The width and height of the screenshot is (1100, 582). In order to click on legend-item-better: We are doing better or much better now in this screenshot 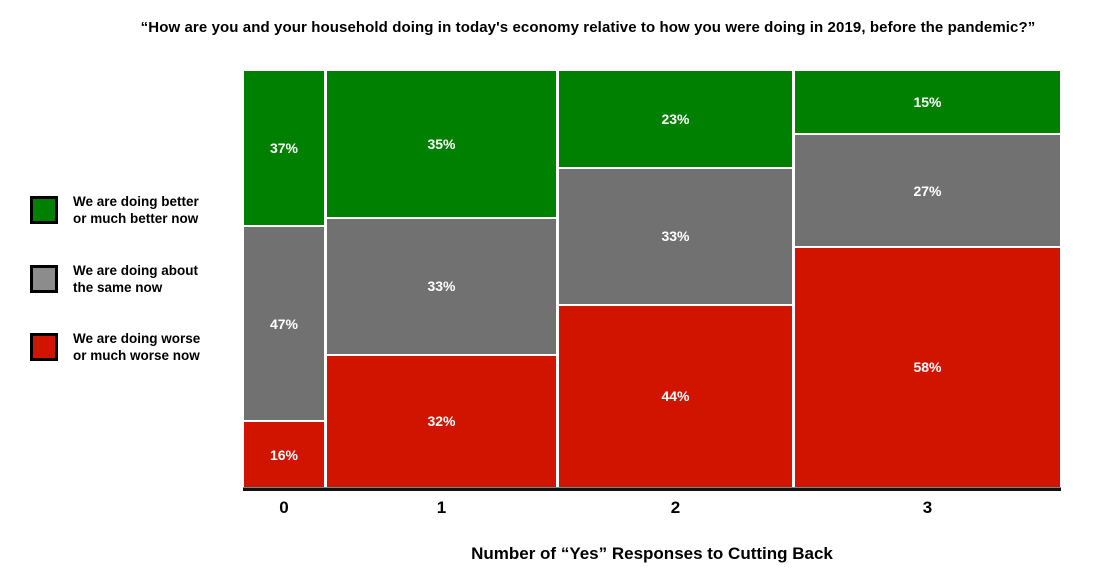, I will do `click(114, 210)`.